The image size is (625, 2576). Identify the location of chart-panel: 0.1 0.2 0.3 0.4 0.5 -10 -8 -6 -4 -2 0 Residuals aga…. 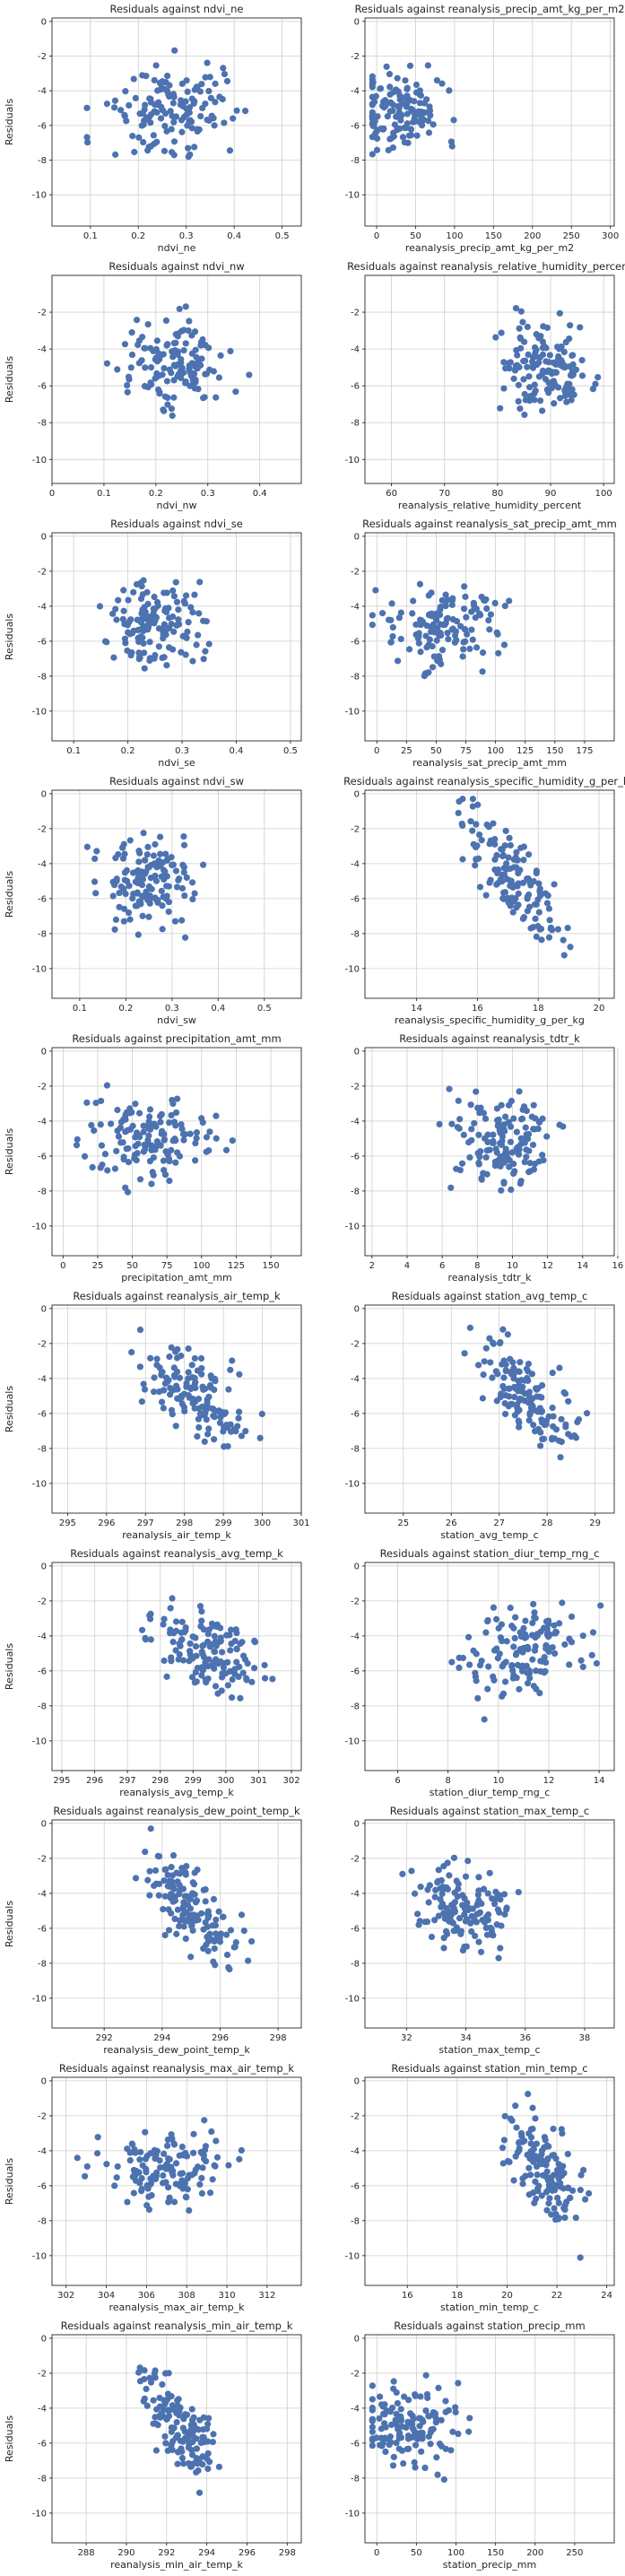
(156, 643).